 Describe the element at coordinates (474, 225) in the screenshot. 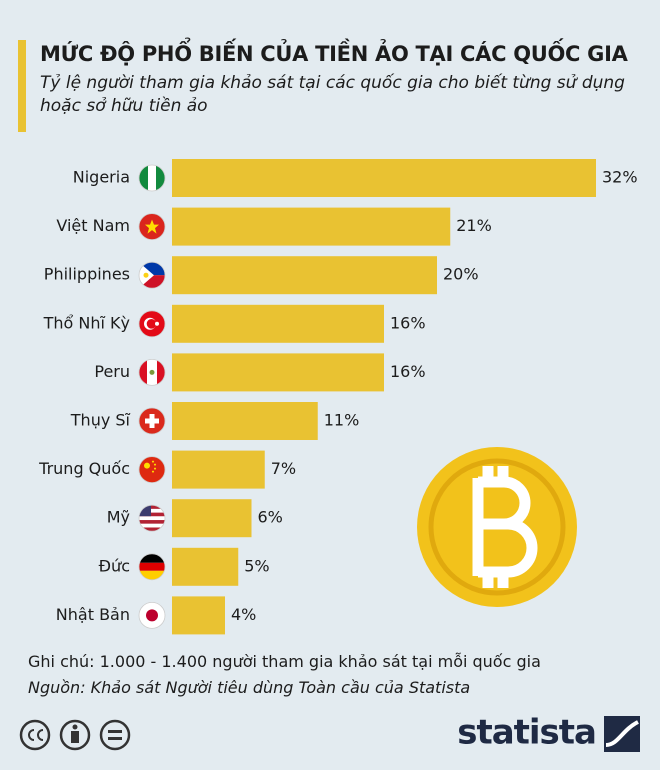

I see `value-label: 21%` at that location.